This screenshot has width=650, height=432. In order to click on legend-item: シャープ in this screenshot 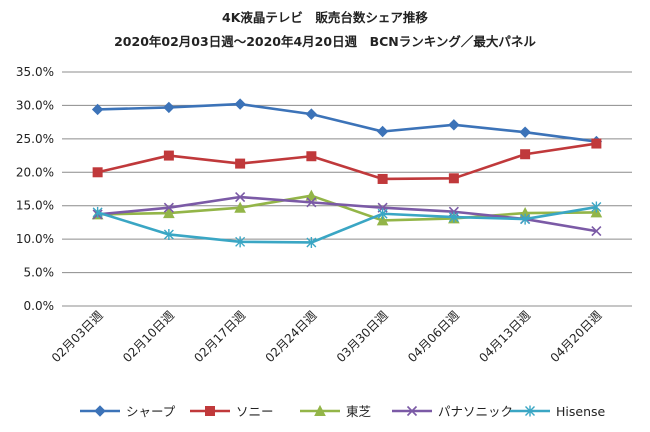, I will do `click(128, 411)`.